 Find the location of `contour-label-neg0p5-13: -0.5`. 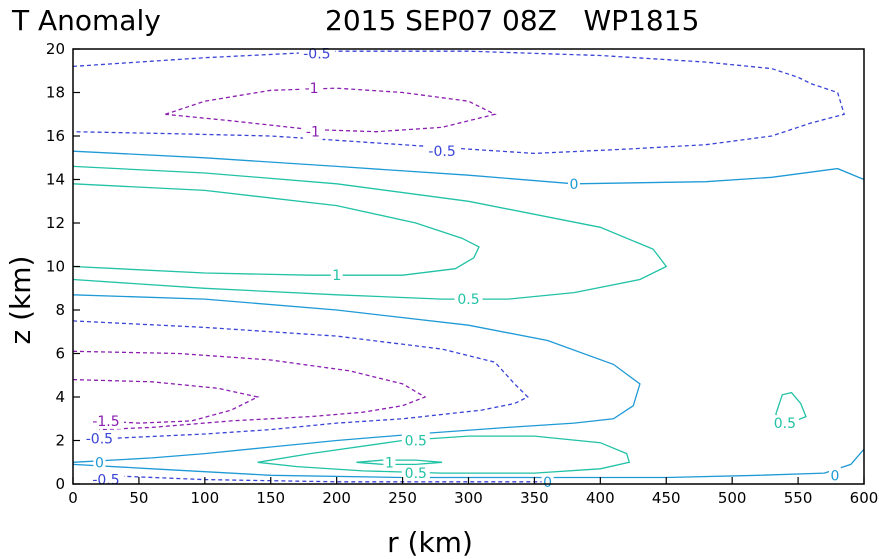

contour-label-neg0p5-13: -0.5 is located at coordinates (105, 481).